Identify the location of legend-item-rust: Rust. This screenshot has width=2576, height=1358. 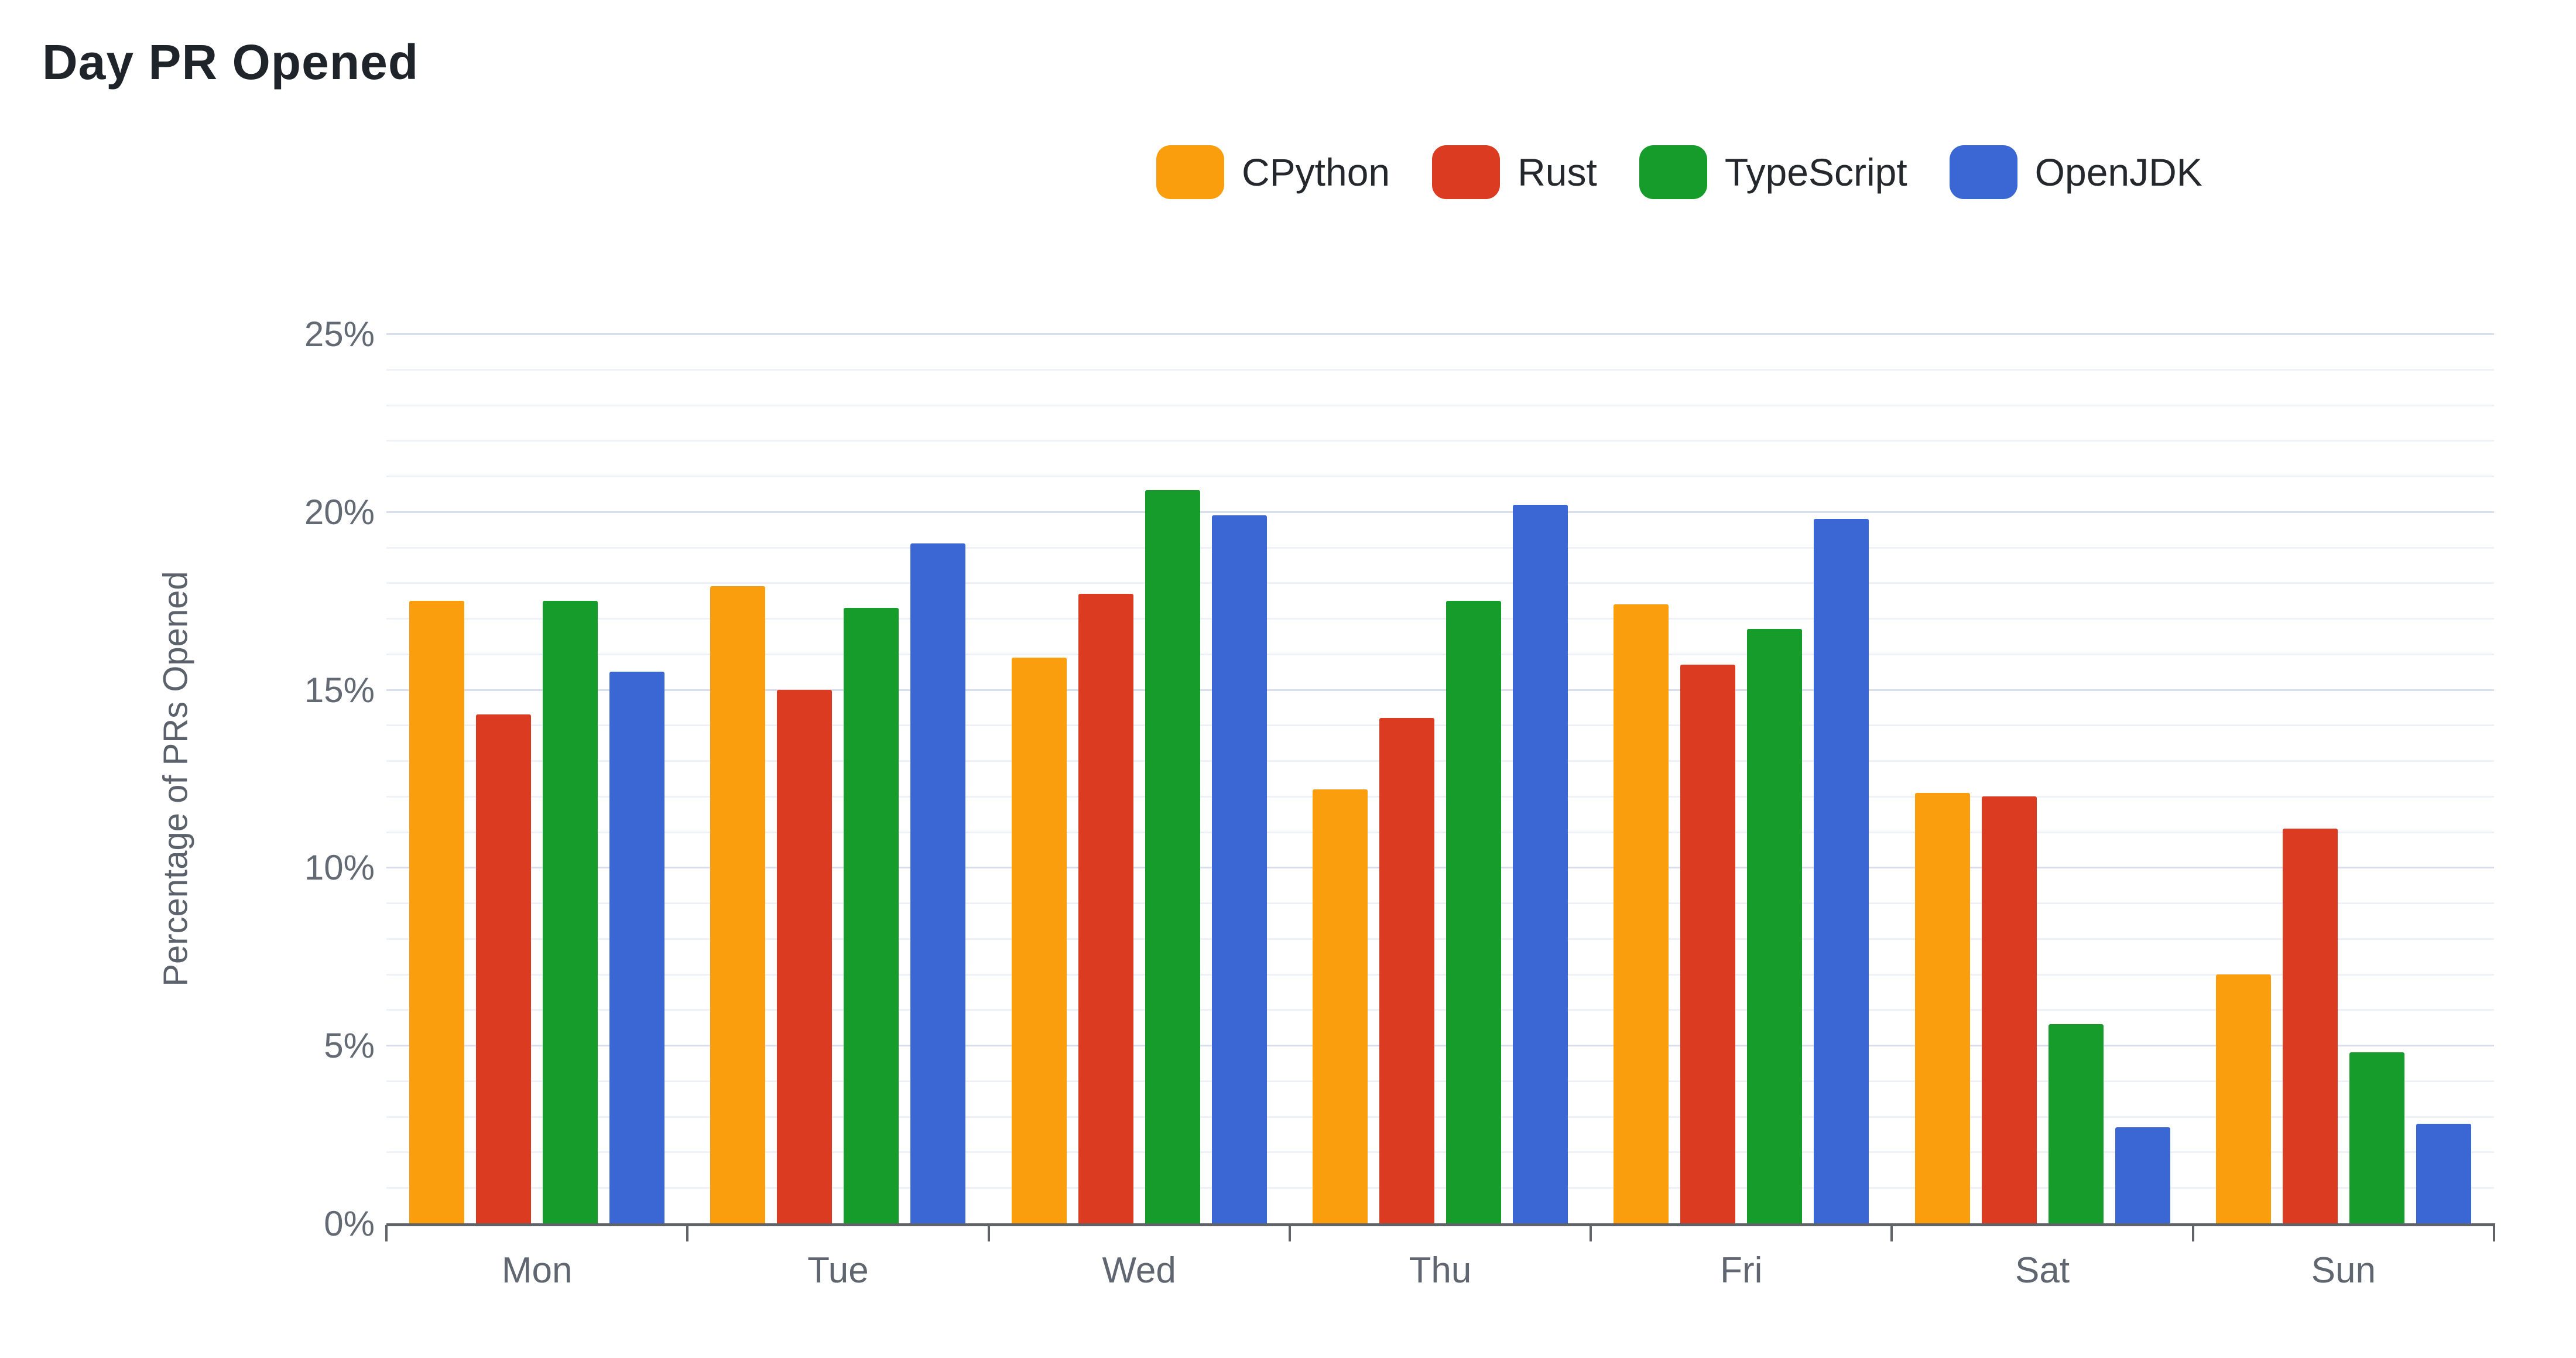
(1514, 172).